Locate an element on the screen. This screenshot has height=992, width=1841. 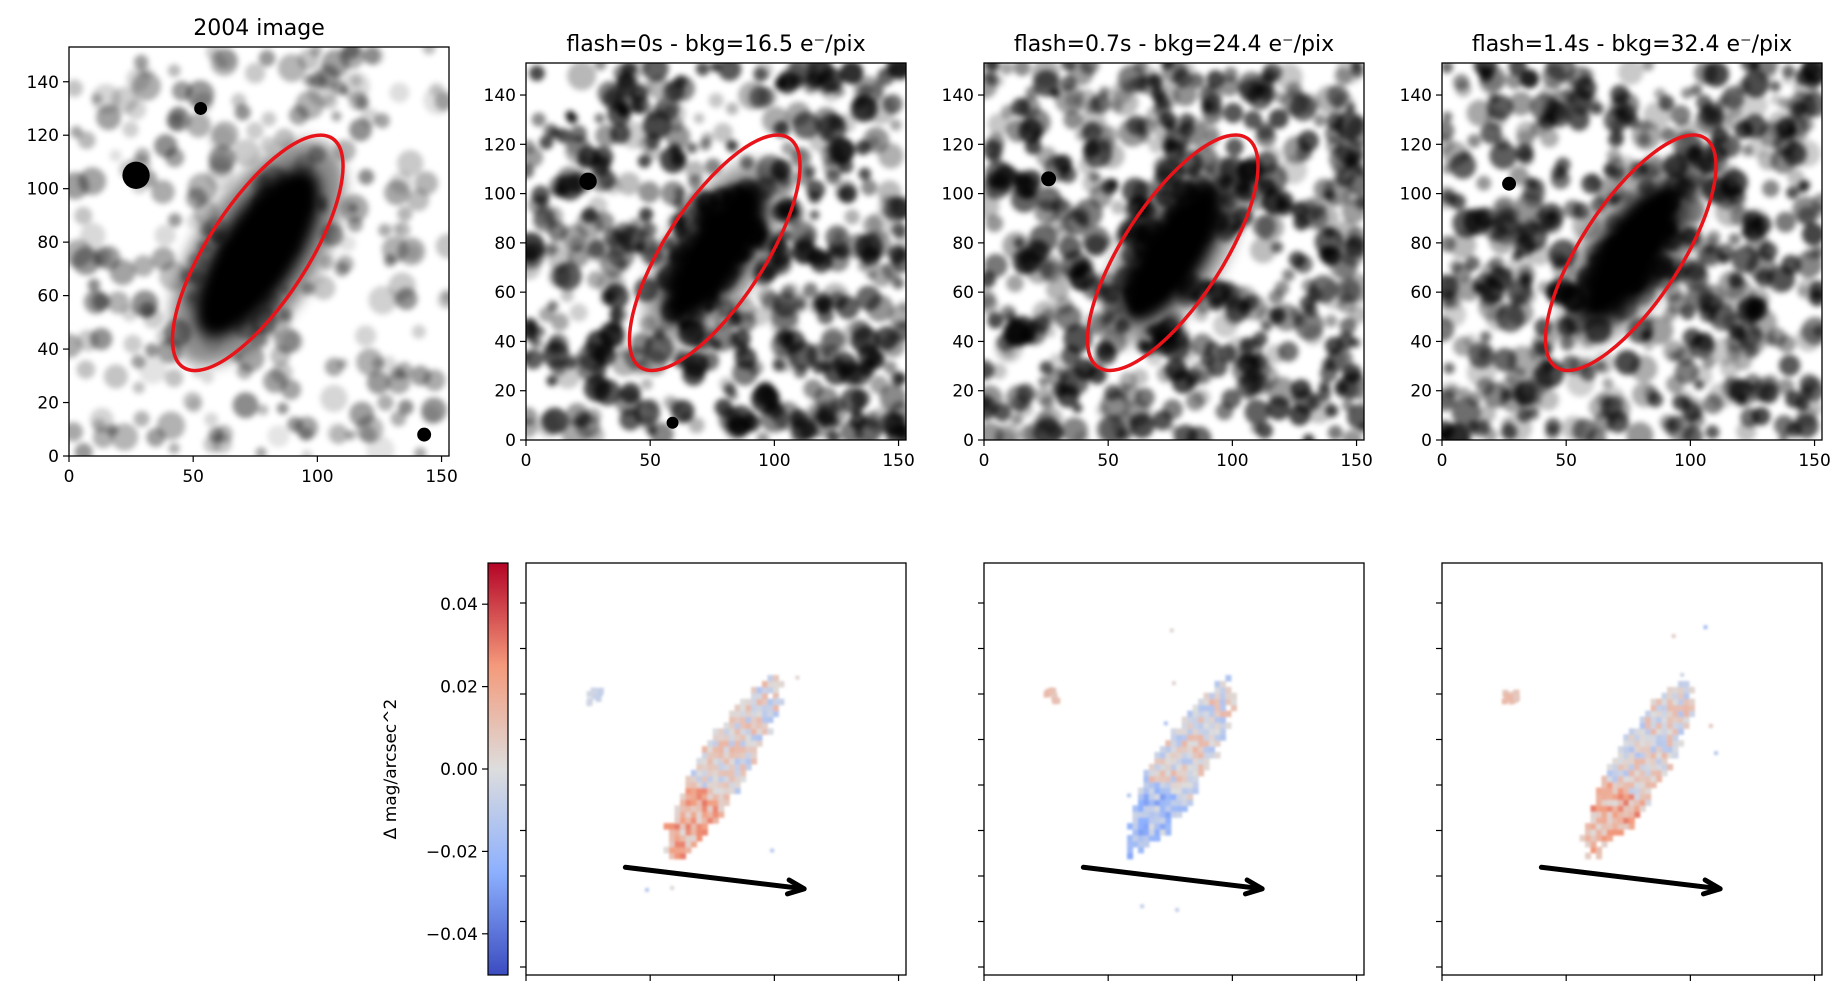
galaxy-body is located at coordinates (257, 253).